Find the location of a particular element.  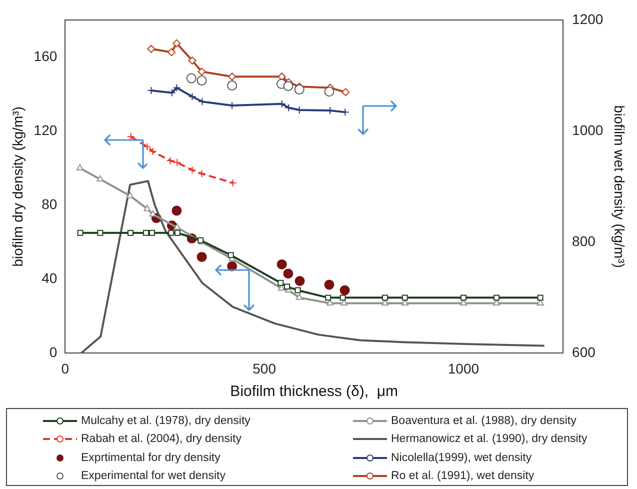

legend-label: Ro et al. (1991), wet density is located at coordinates (462, 476).